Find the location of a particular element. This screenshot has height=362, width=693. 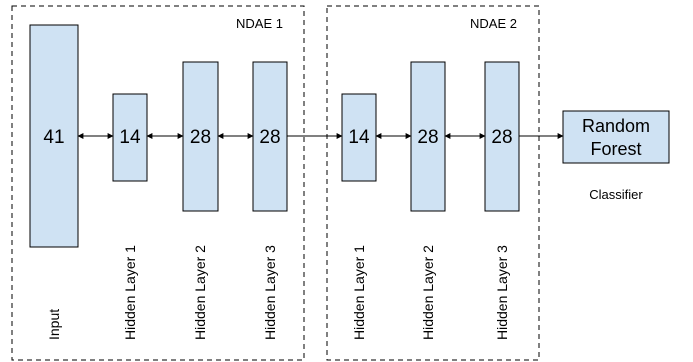

ndae2-title: NDAE 2 is located at coordinates (493, 23).